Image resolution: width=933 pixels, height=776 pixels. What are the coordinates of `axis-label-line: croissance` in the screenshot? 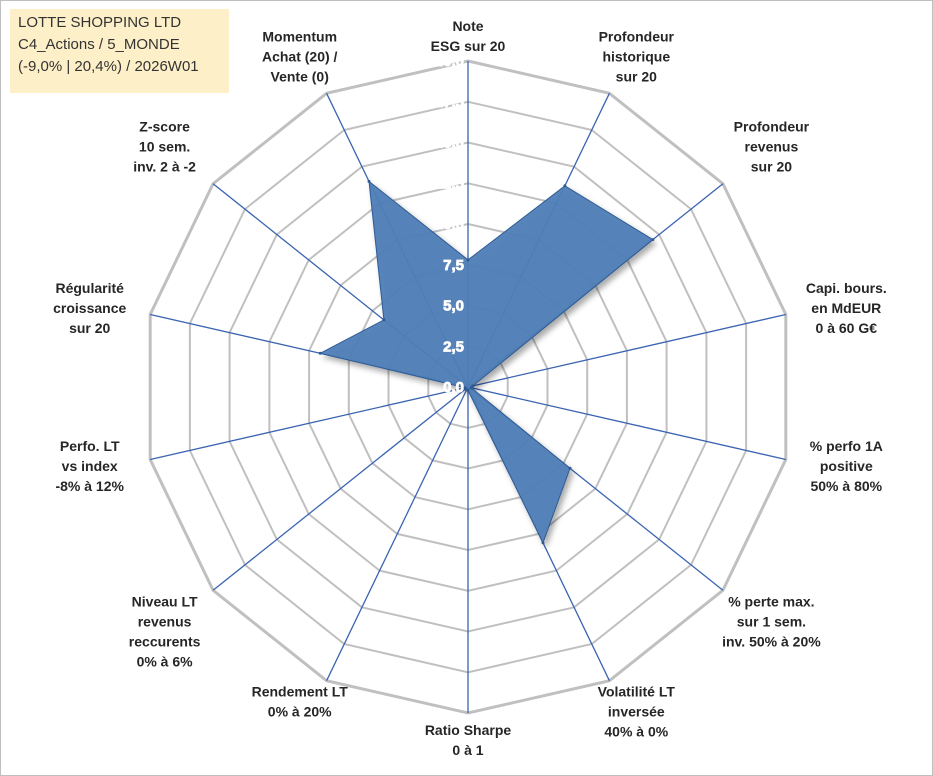 It's located at (89, 308).